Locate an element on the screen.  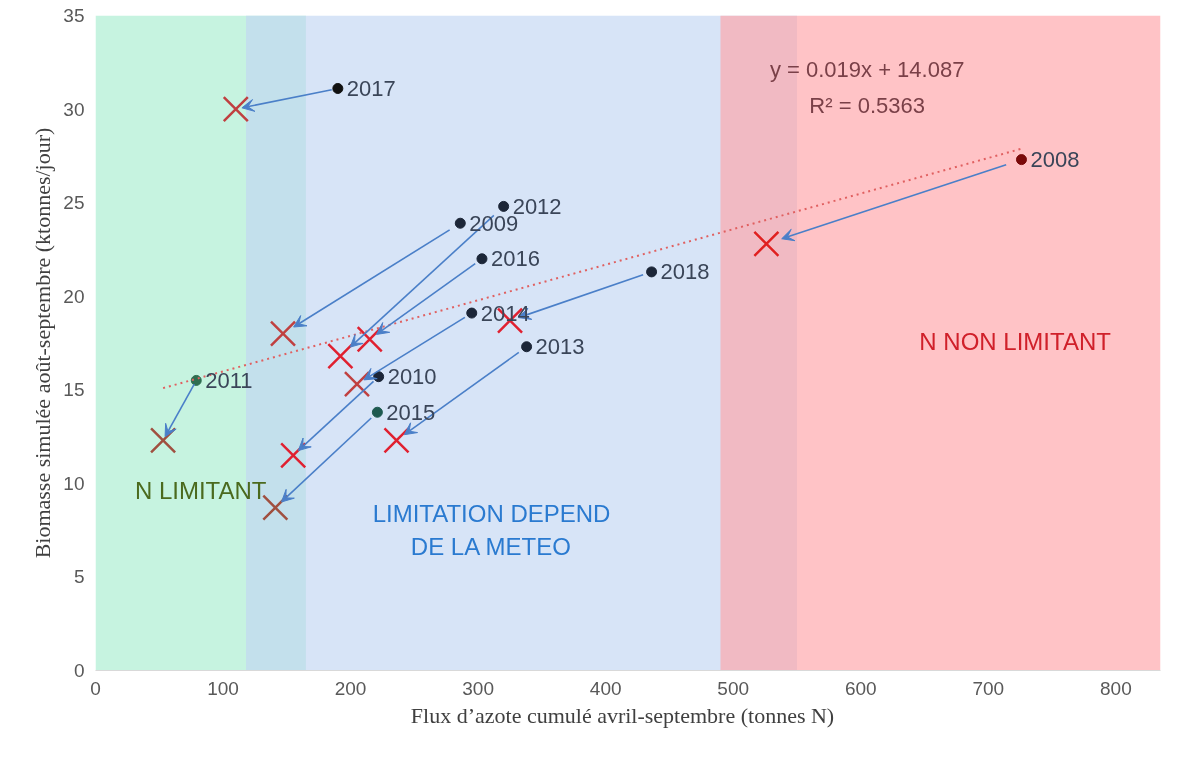
x-axis-title: Flux d’azote cumulé avril-septembre (tonnes N) is located at coordinates (622, 715).